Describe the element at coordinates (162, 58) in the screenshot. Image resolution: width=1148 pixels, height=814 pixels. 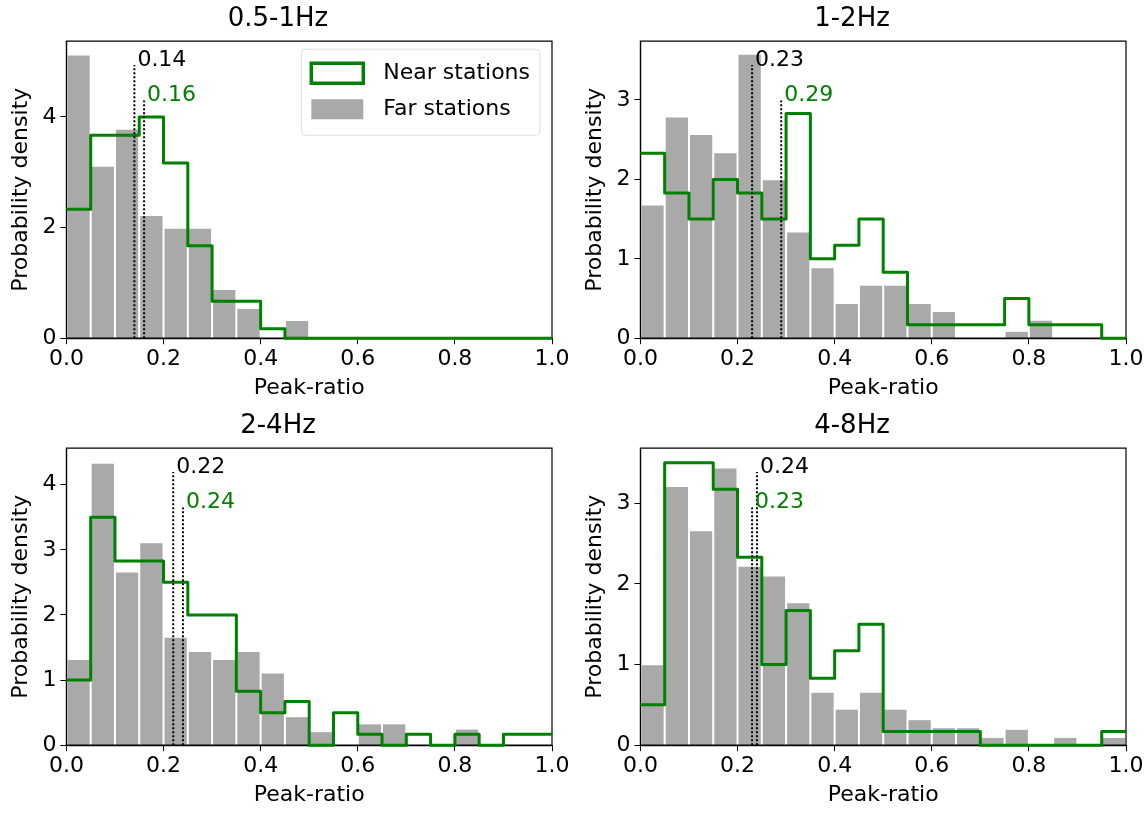
I see `ref-line-label: 0.14` at that location.